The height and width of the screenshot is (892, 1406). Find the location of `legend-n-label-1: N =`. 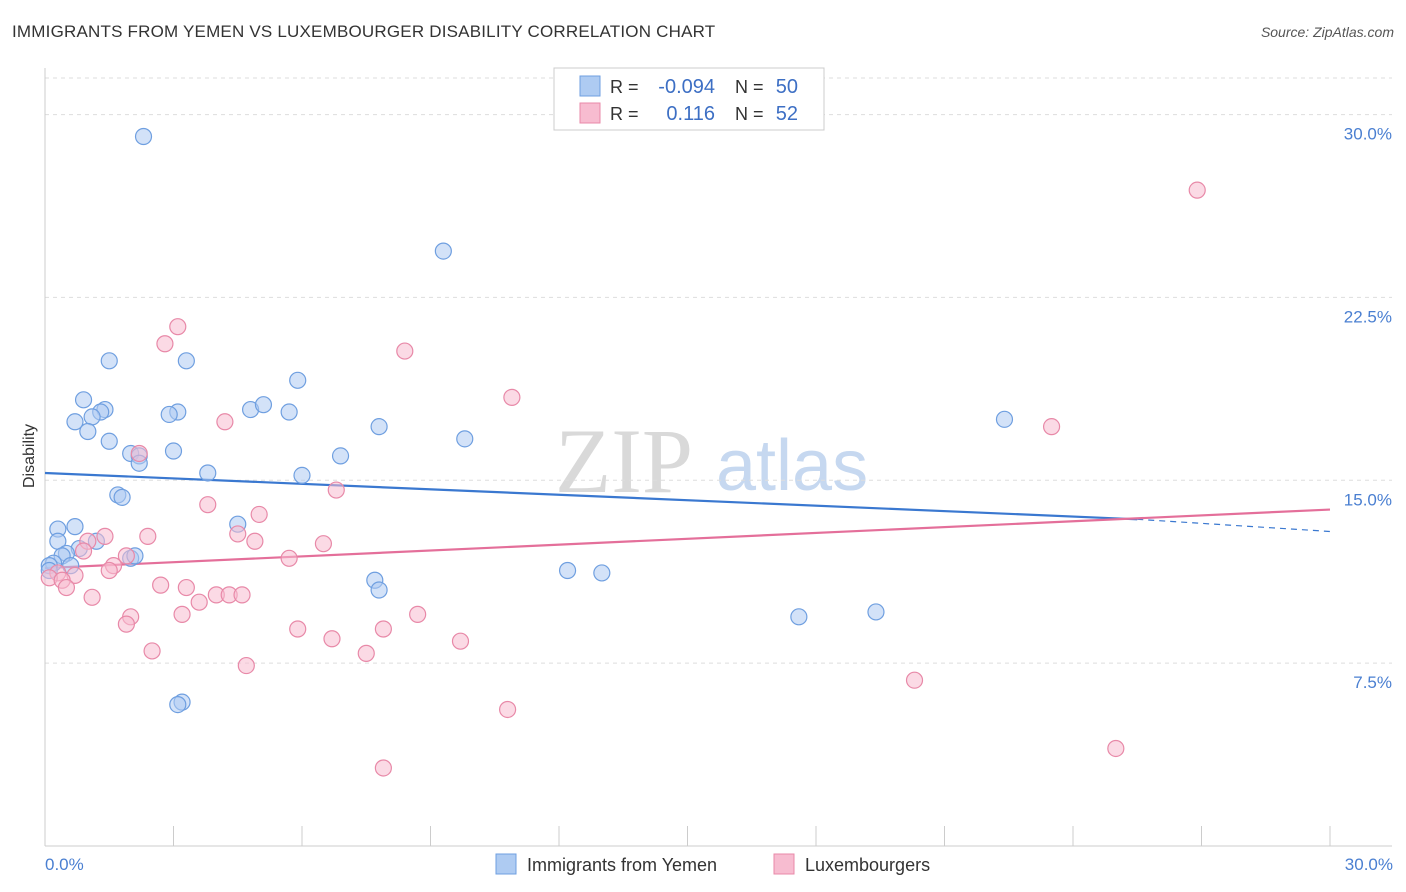

legend-n-label-1: N = is located at coordinates (749, 87).